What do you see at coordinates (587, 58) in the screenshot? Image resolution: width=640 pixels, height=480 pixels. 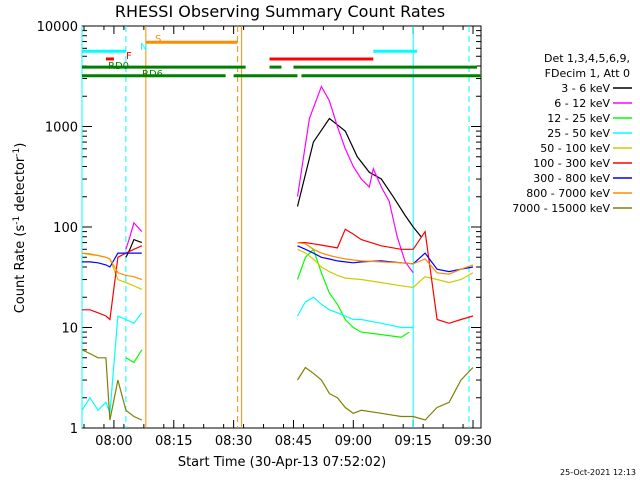 I see `legend-title-line-1: Det 1,3,4,5,6,9,` at bounding box center [587, 58].